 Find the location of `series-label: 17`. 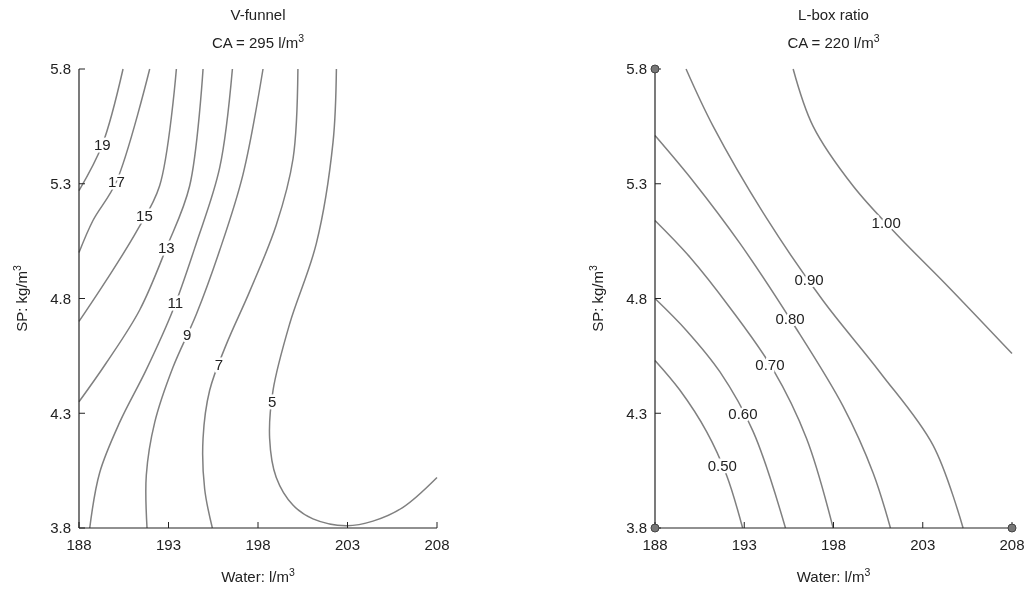

series-label: 17 is located at coordinates (116, 181).